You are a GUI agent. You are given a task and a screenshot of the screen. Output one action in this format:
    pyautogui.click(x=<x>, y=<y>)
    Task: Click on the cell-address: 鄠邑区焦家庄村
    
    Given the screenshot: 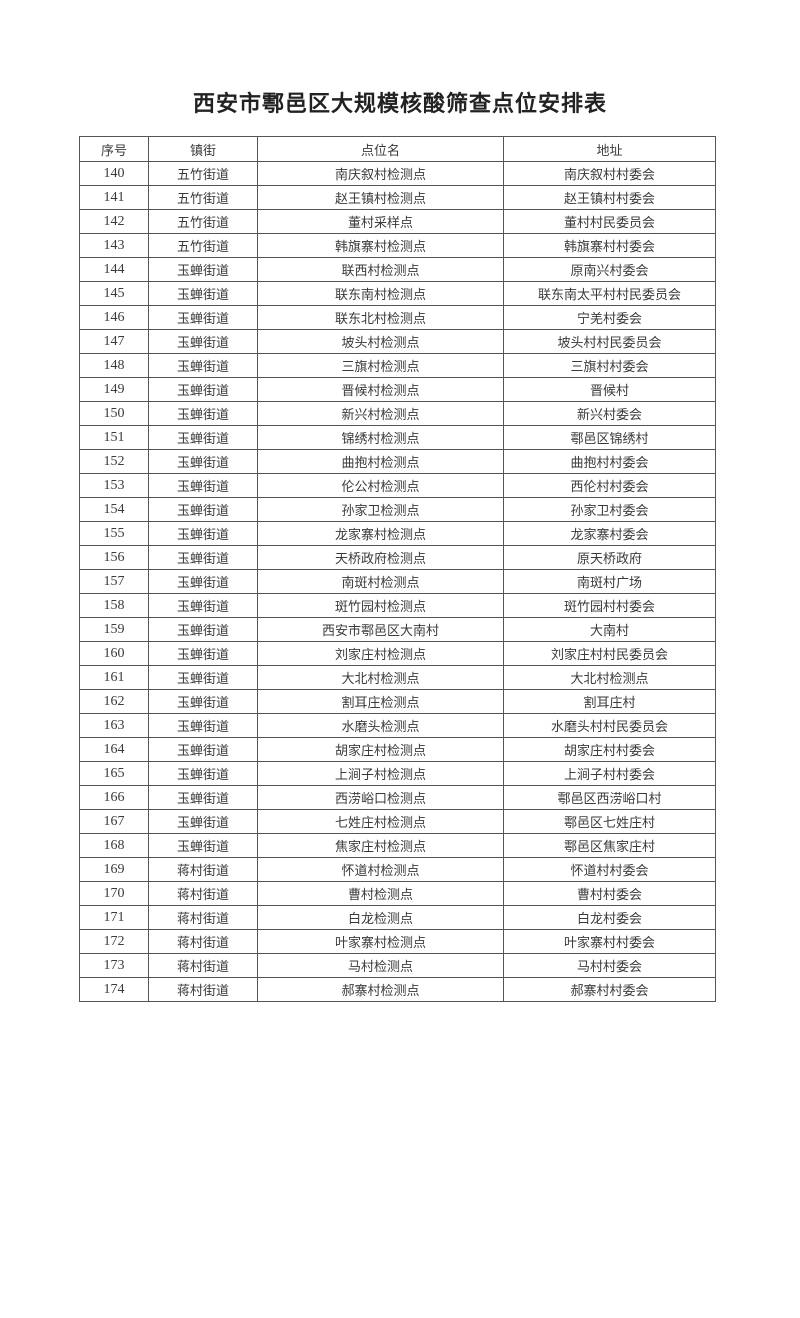 What is the action you would take?
    pyautogui.click(x=609, y=845)
    